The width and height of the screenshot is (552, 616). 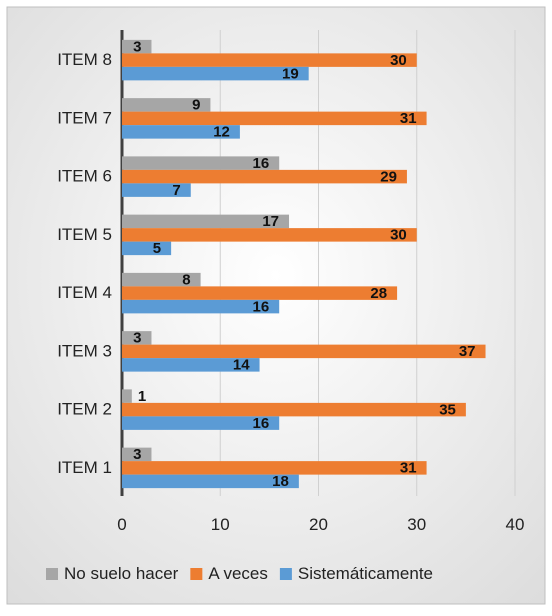 What do you see at coordinates (186, 279) in the screenshot?
I see `data-label: 8` at bounding box center [186, 279].